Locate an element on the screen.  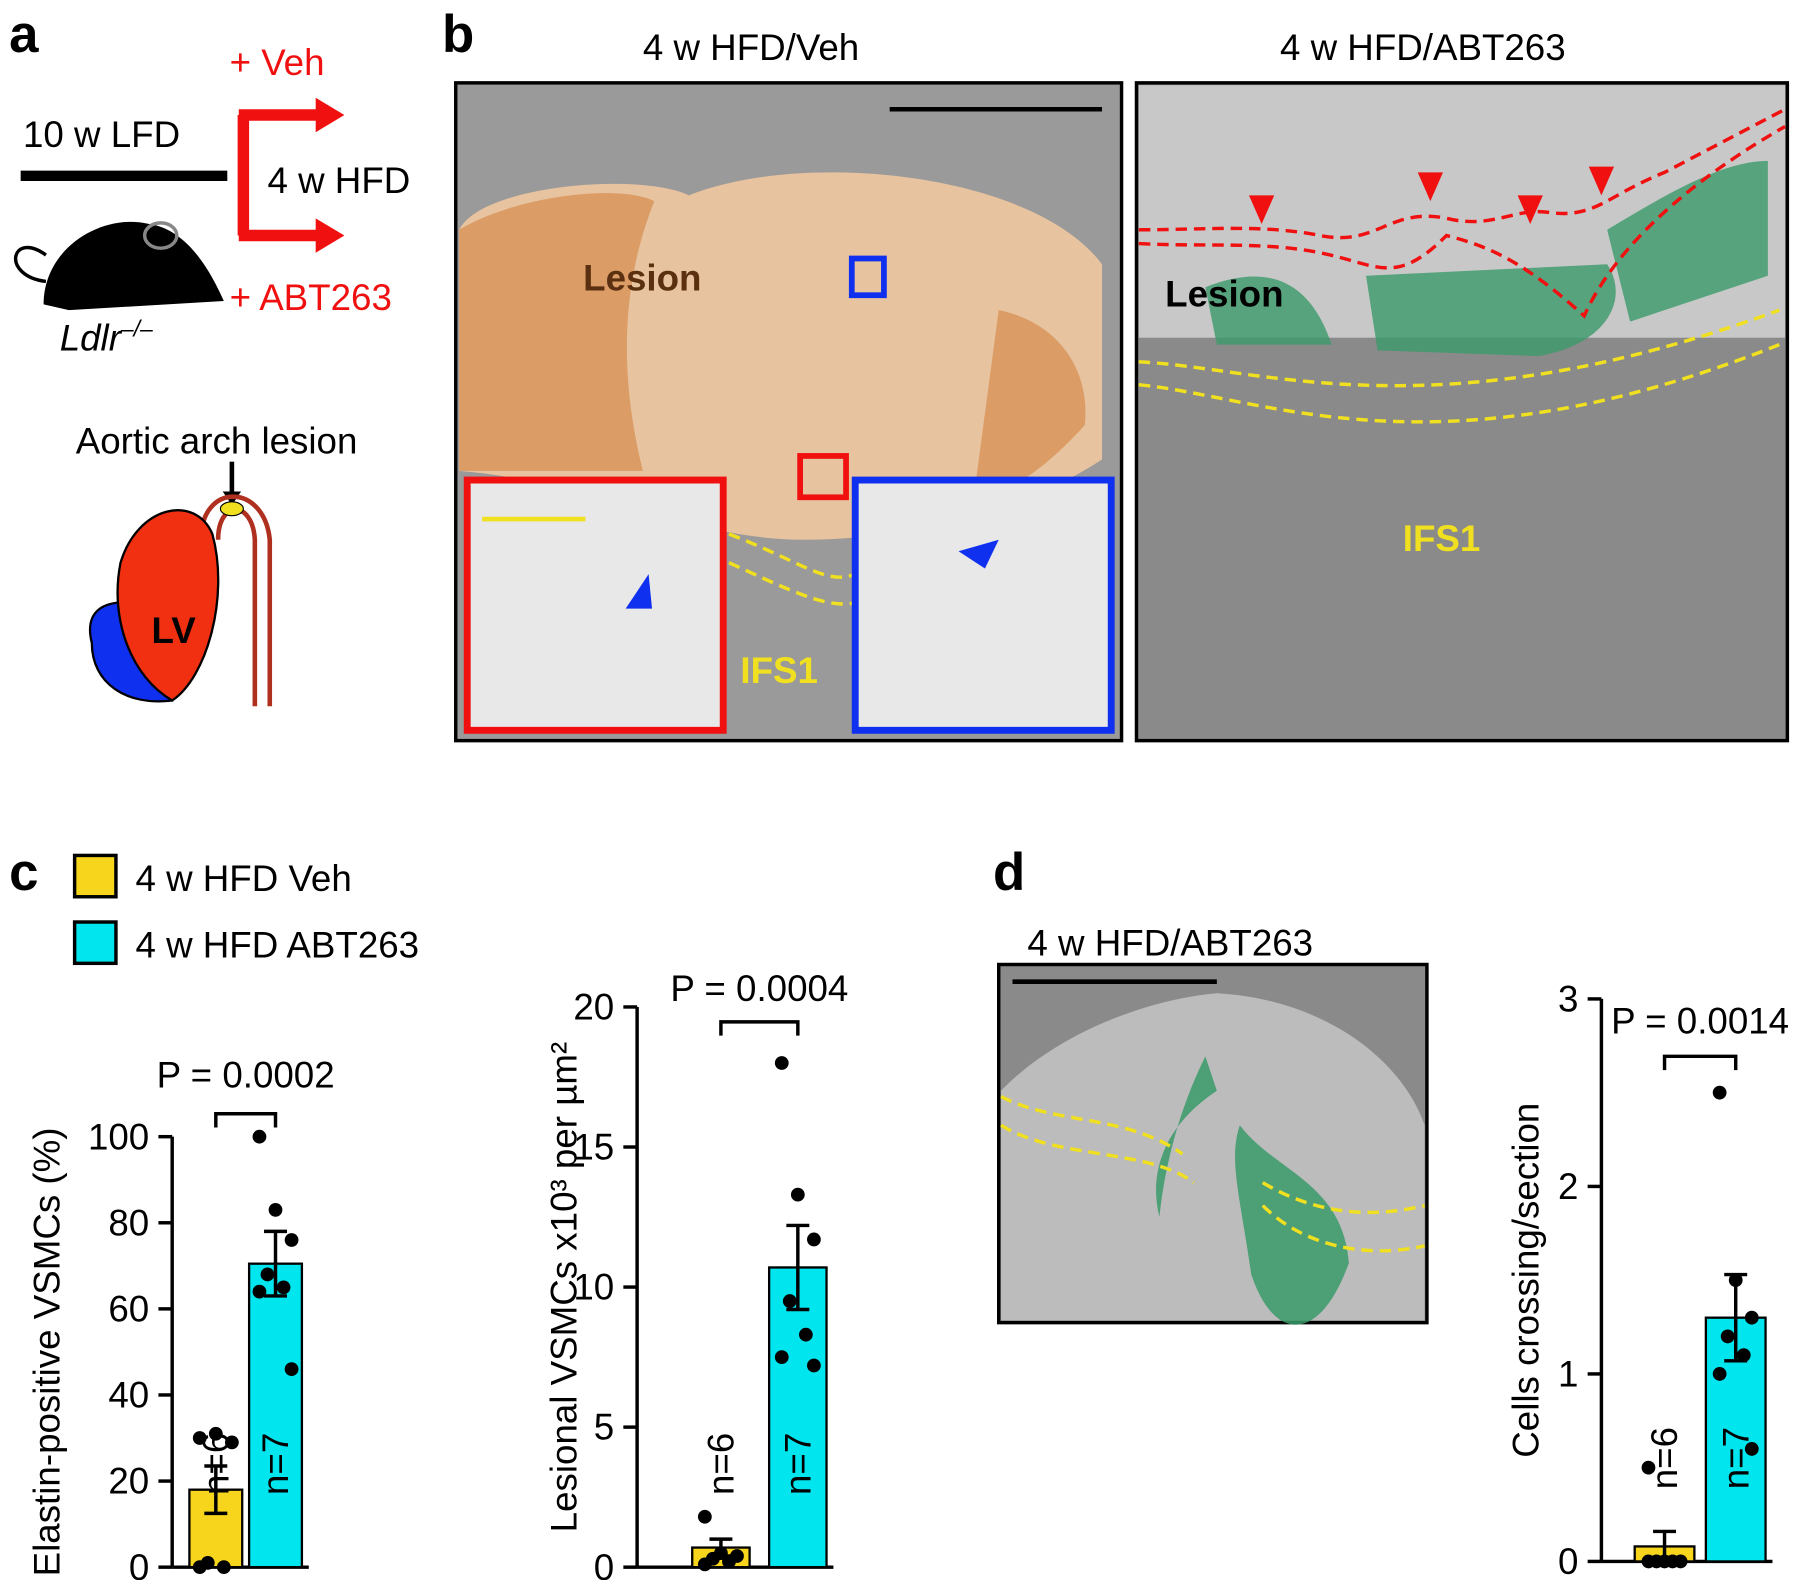
genotype-name: Ldlr is located at coordinates (91, 337).